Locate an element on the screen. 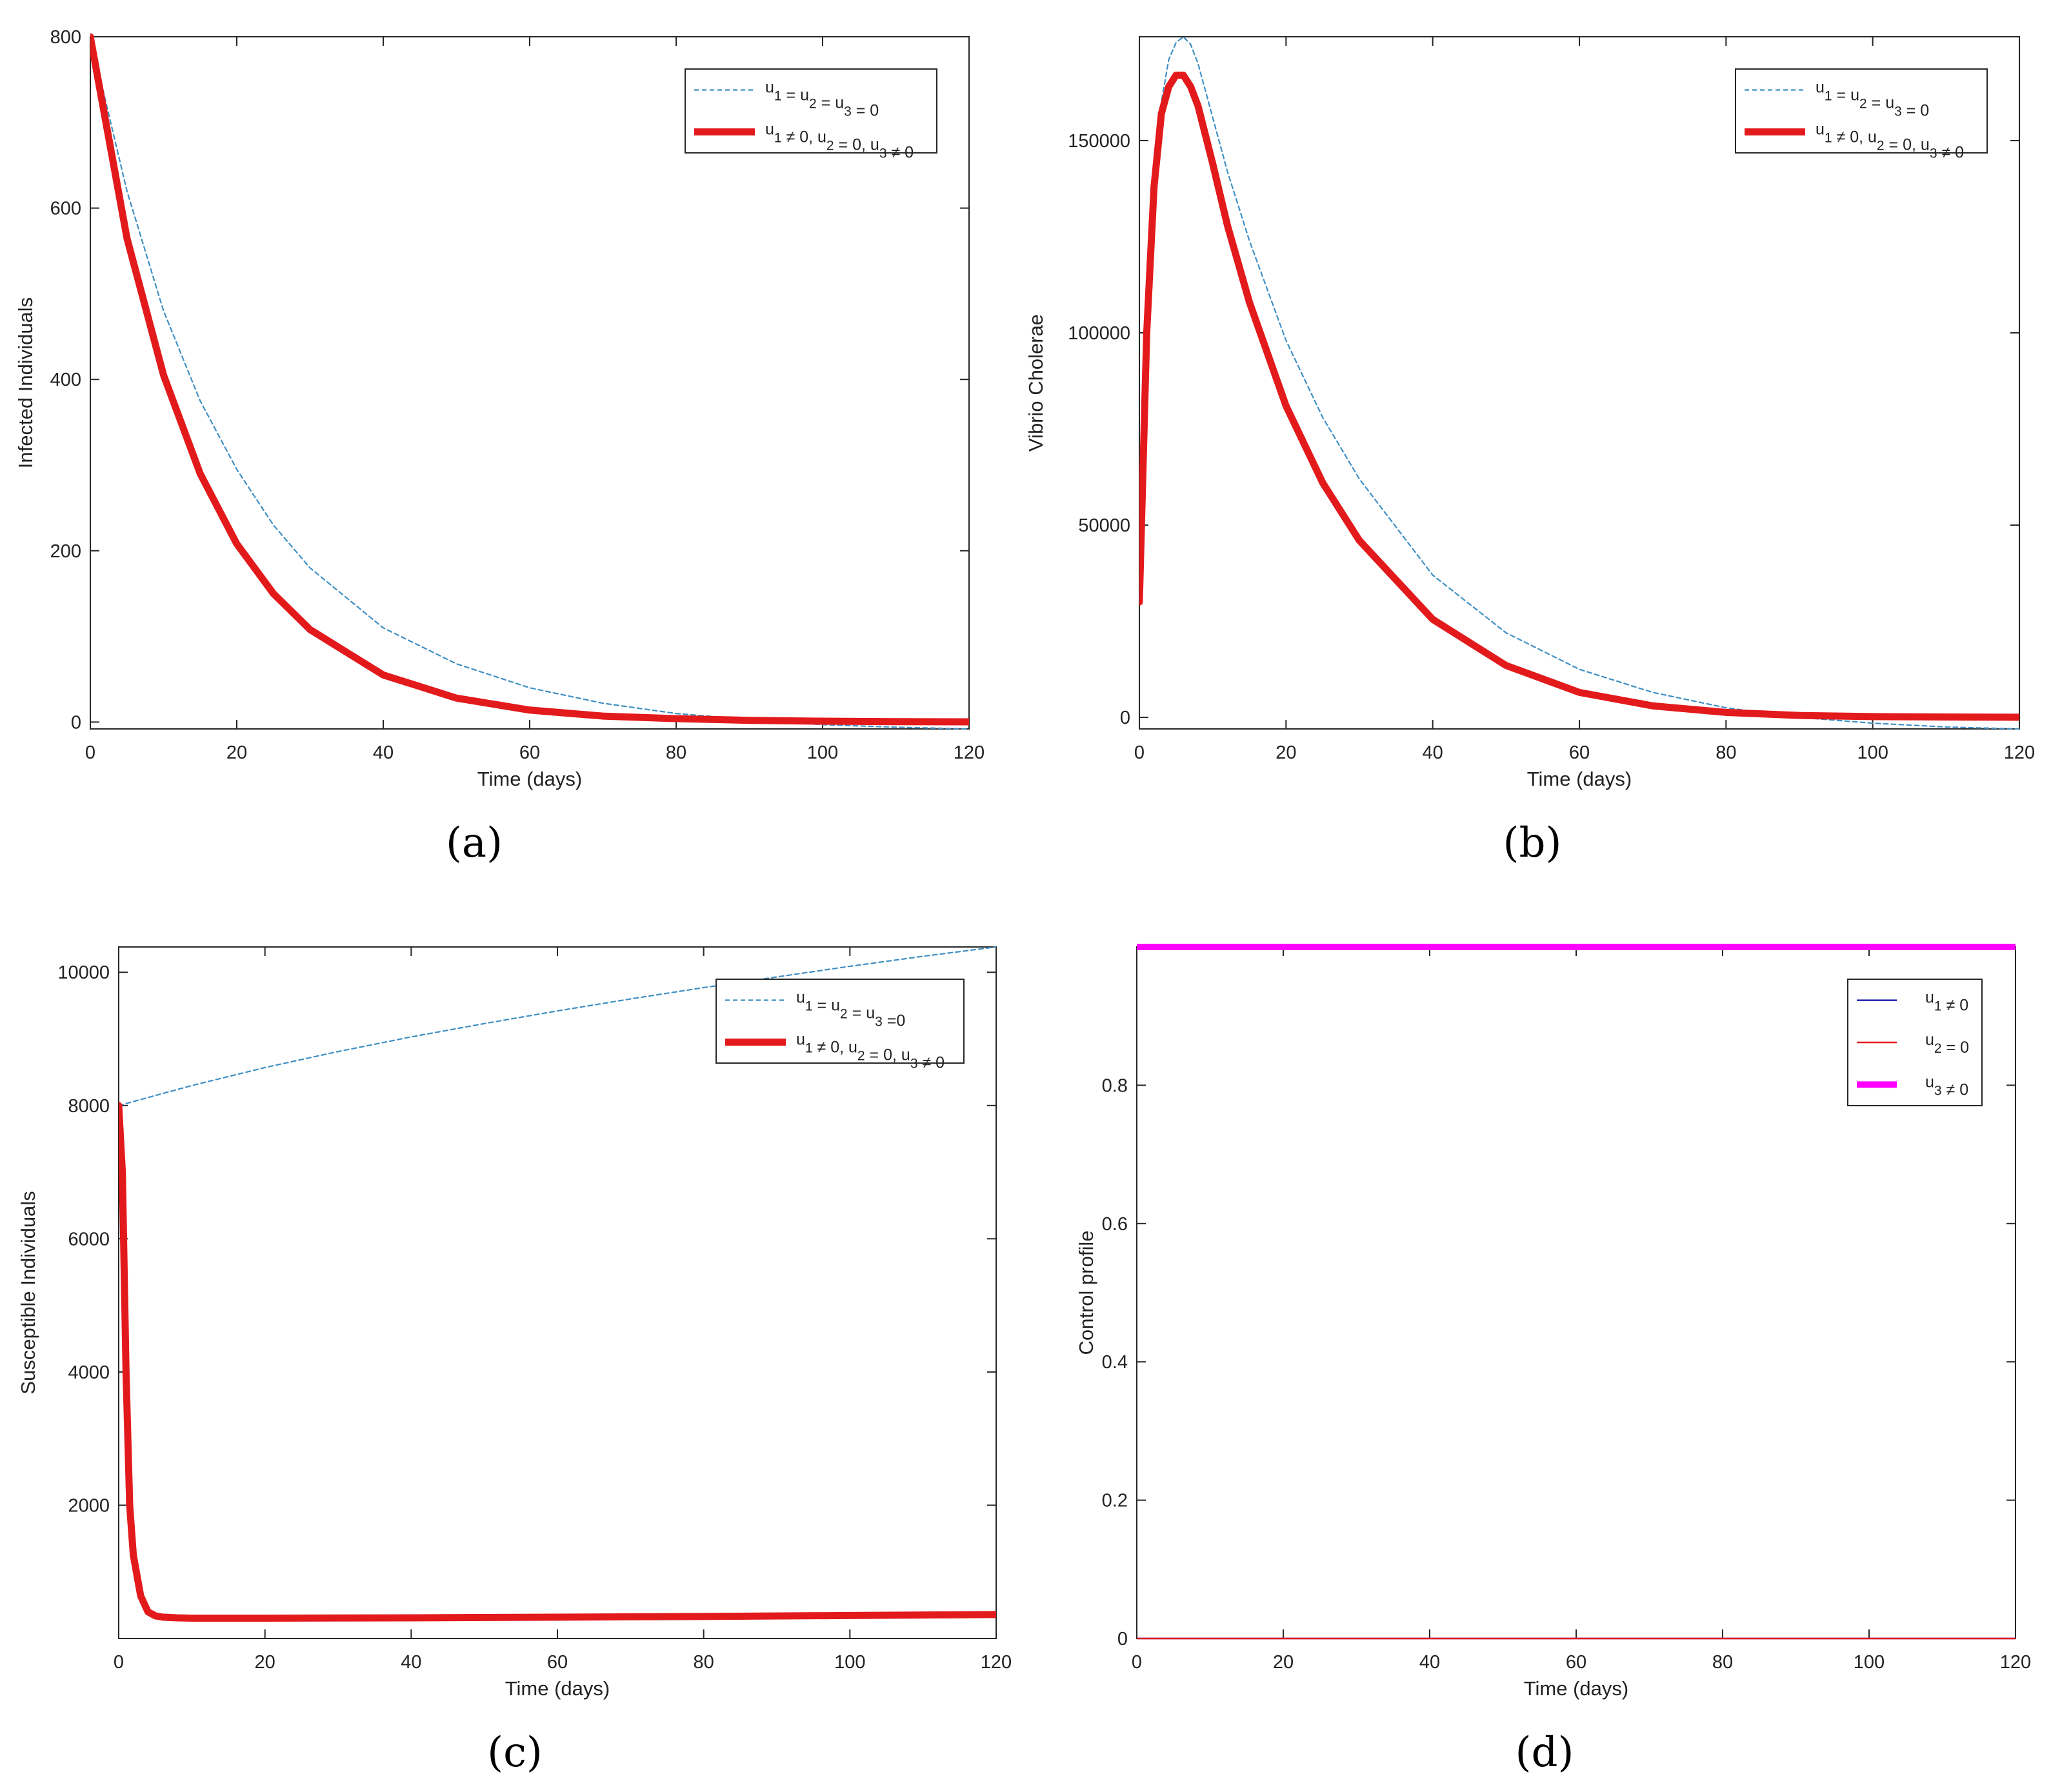 Image resolution: width=2051 pixels, height=1792 pixels. panel-label-a: (a) is located at coordinates (474, 843).